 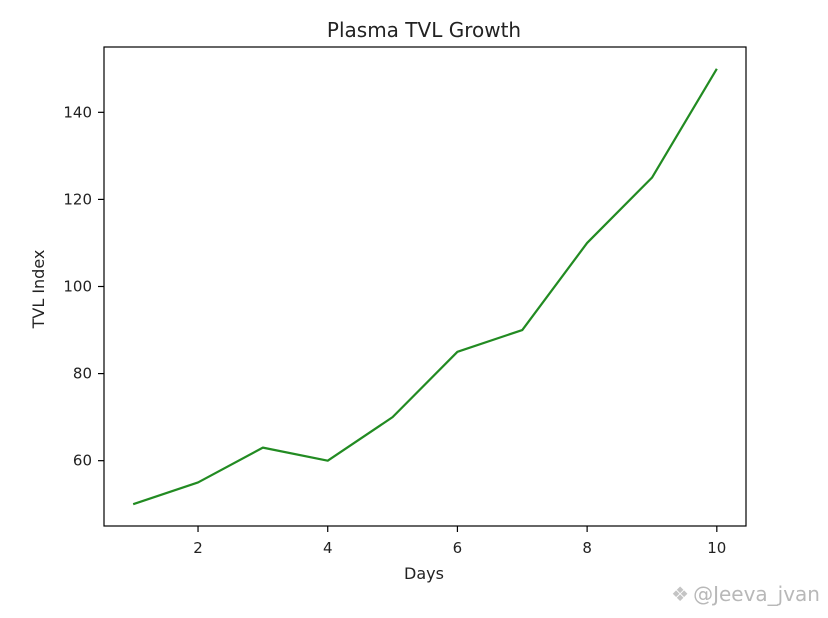 What do you see at coordinates (38, 290) in the screenshot?
I see `y-axis-label: TVL Index` at bounding box center [38, 290].